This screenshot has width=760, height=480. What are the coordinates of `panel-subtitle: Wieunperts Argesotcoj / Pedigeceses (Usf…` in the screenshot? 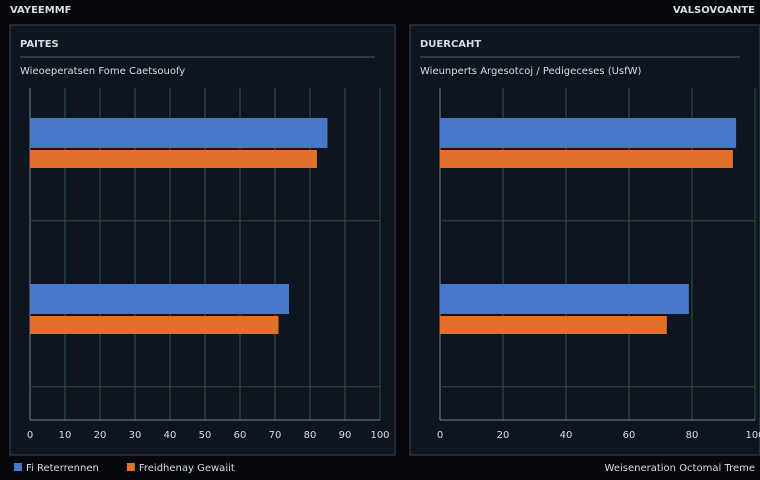 It's located at (531, 71).